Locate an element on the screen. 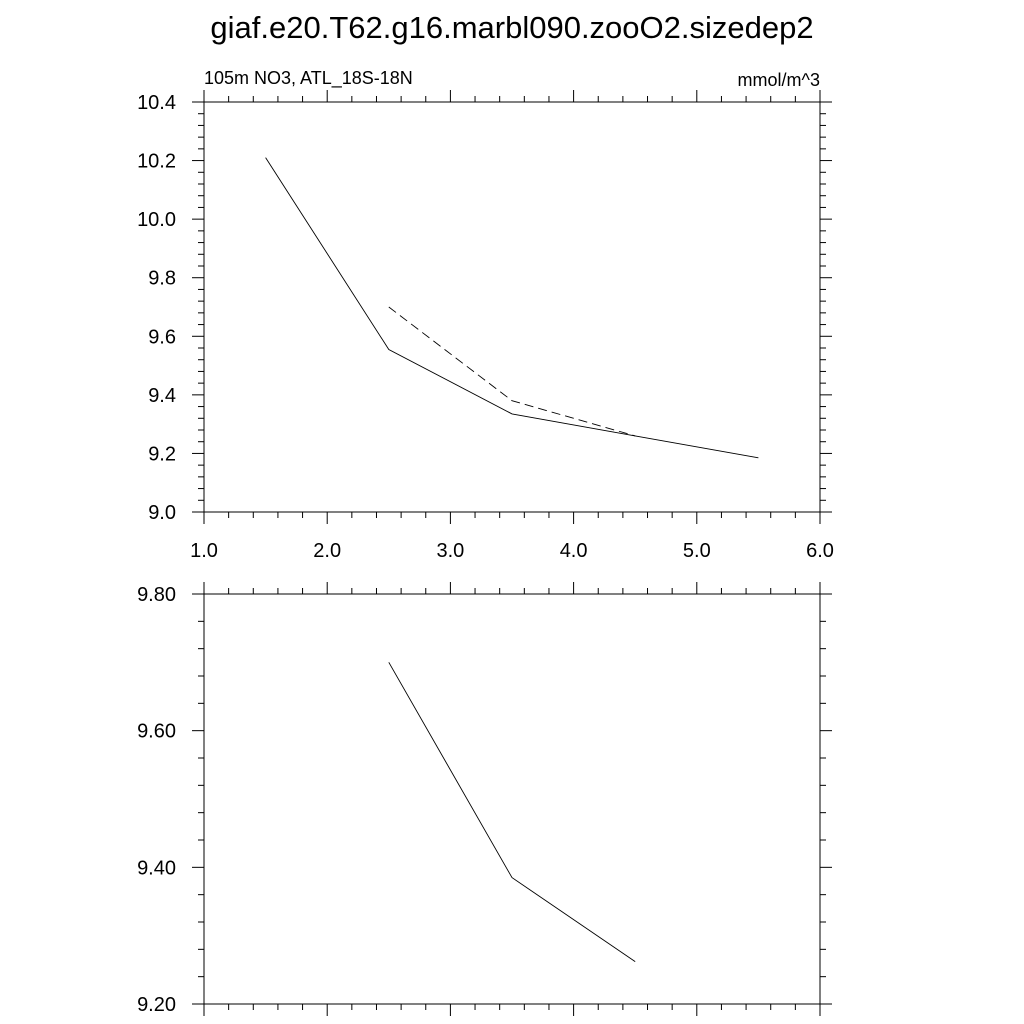  y-tick-label: 10.0 is located at coordinates (156, 220).